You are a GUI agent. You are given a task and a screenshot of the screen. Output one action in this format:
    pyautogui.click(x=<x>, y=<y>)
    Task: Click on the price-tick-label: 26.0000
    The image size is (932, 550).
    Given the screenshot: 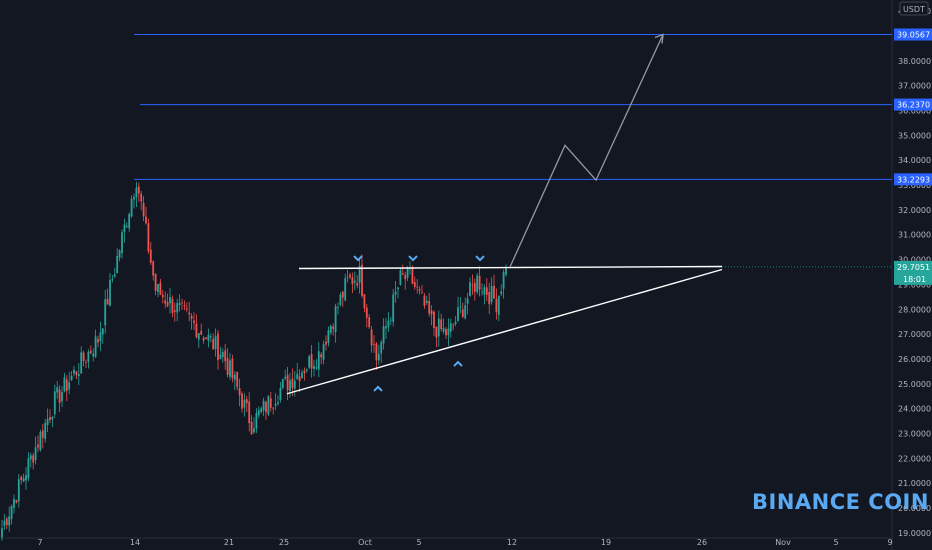 What is the action you would take?
    pyautogui.click(x=914, y=359)
    